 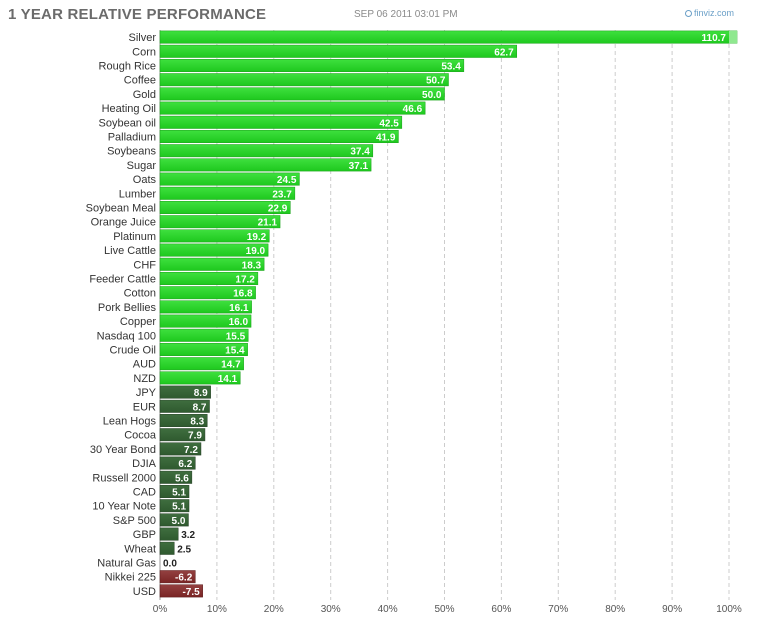 I want to click on value-label: 19.0, so click(x=256, y=251).